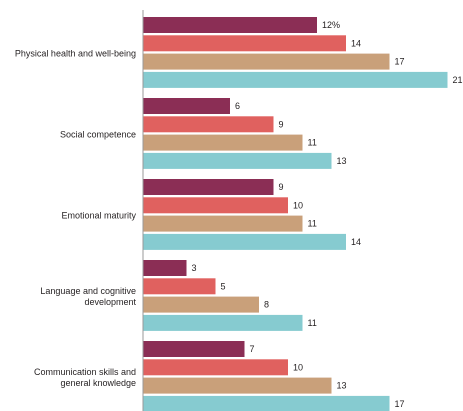  What do you see at coordinates (98, 135) in the screenshot?
I see `category-label: Social competence` at bounding box center [98, 135].